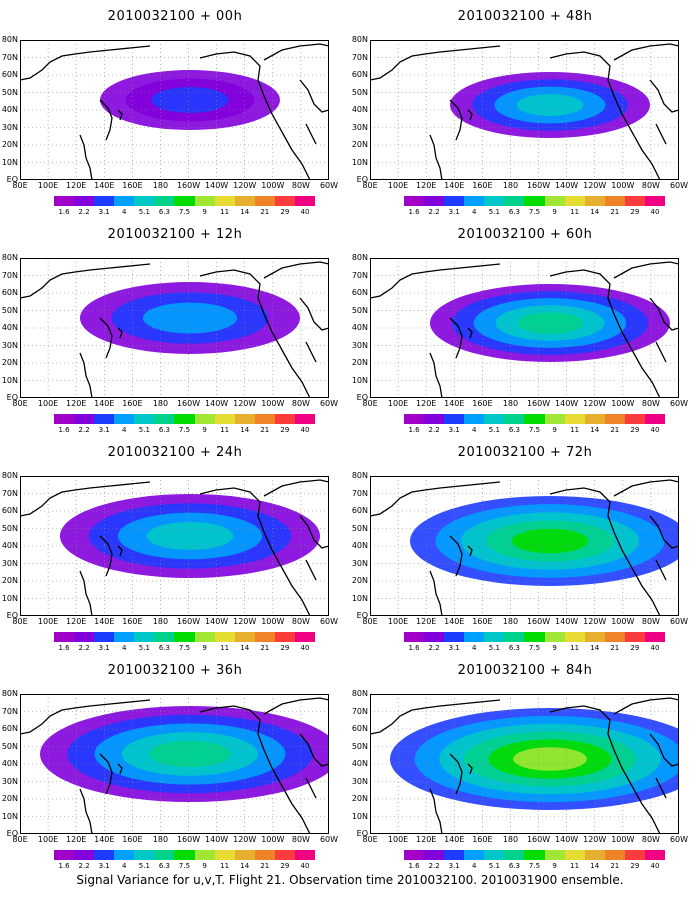 This screenshot has width=700, height=900. What do you see at coordinates (359, 293) in the screenshot?
I see `latitude-label: 60N` at bounding box center [359, 293].